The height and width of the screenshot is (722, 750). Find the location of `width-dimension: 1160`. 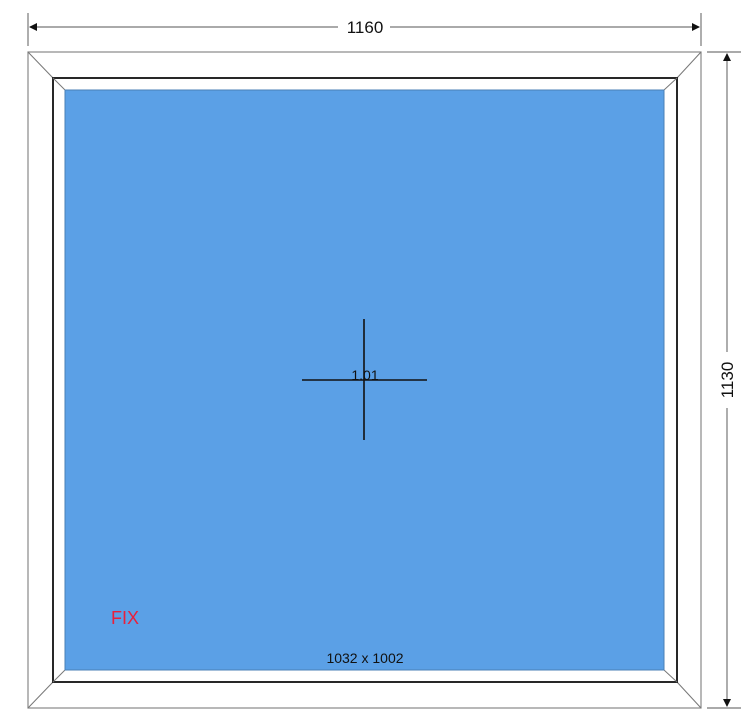

width-dimension: 1160 is located at coordinates (364, 29).